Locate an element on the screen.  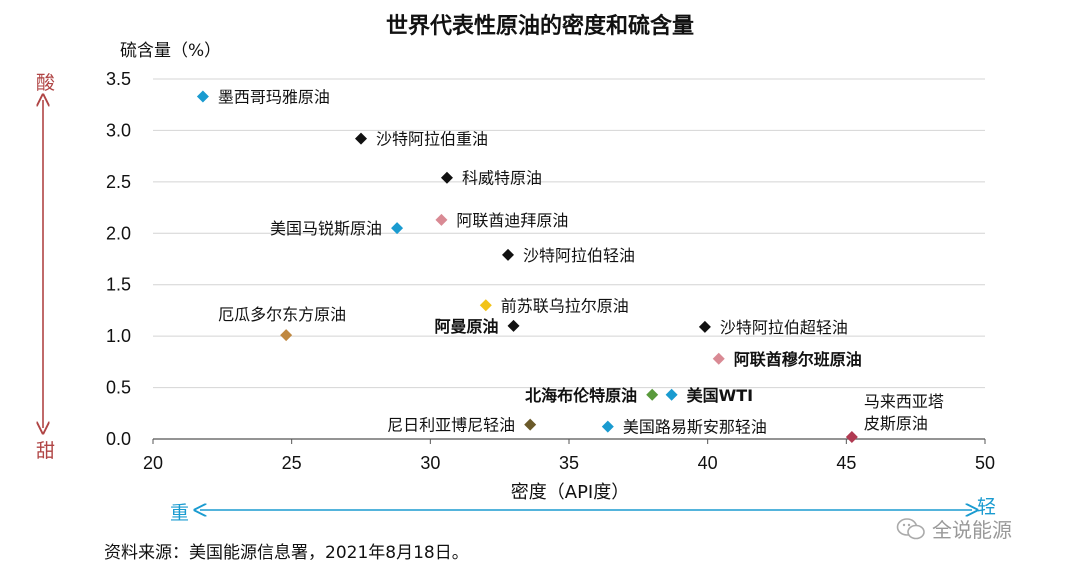
point-label: 厄瓜多尔东方原油 is located at coordinates (282, 314).